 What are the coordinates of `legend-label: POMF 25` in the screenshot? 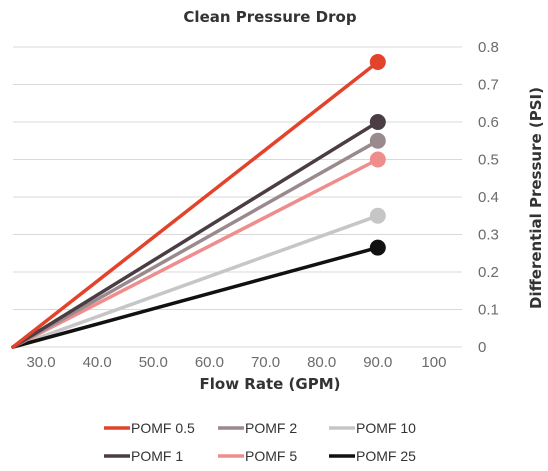 It's located at (386, 456).